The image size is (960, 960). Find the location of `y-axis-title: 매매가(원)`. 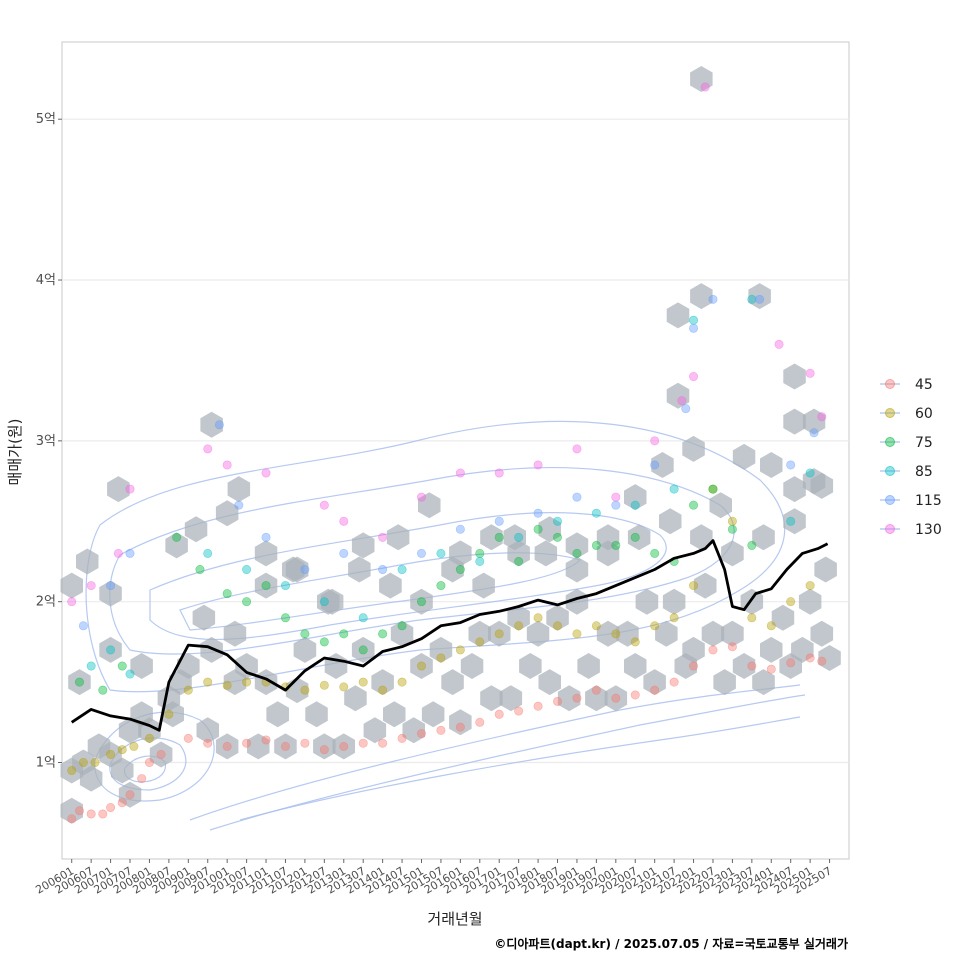

y-axis-title: 매매가(원) is located at coordinates (15, 452).